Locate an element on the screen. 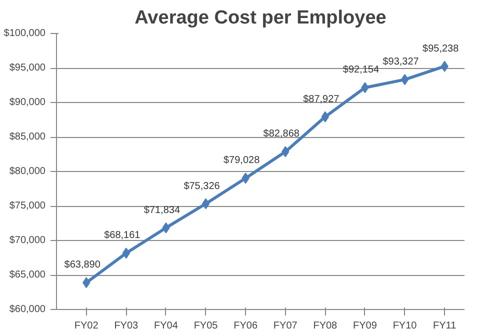  data-label: $75,326 is located at coordinates (202, 186).